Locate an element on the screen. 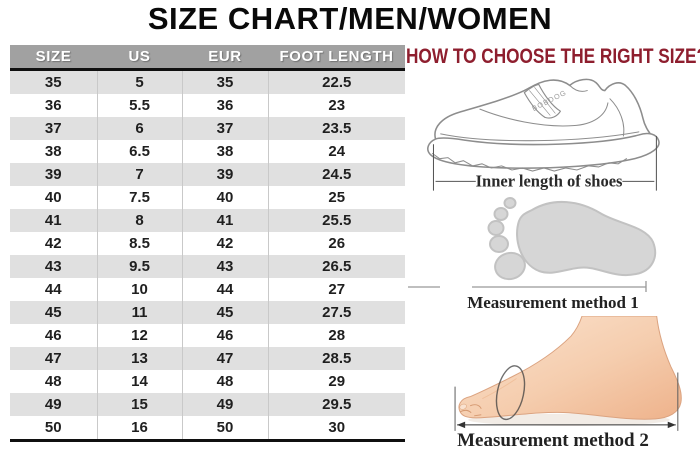 This screenshot has height=454, width=700. guide-heading: HOW TO CHOOSE THE RIGHT SIZE? is located at coordinates (553, 56).